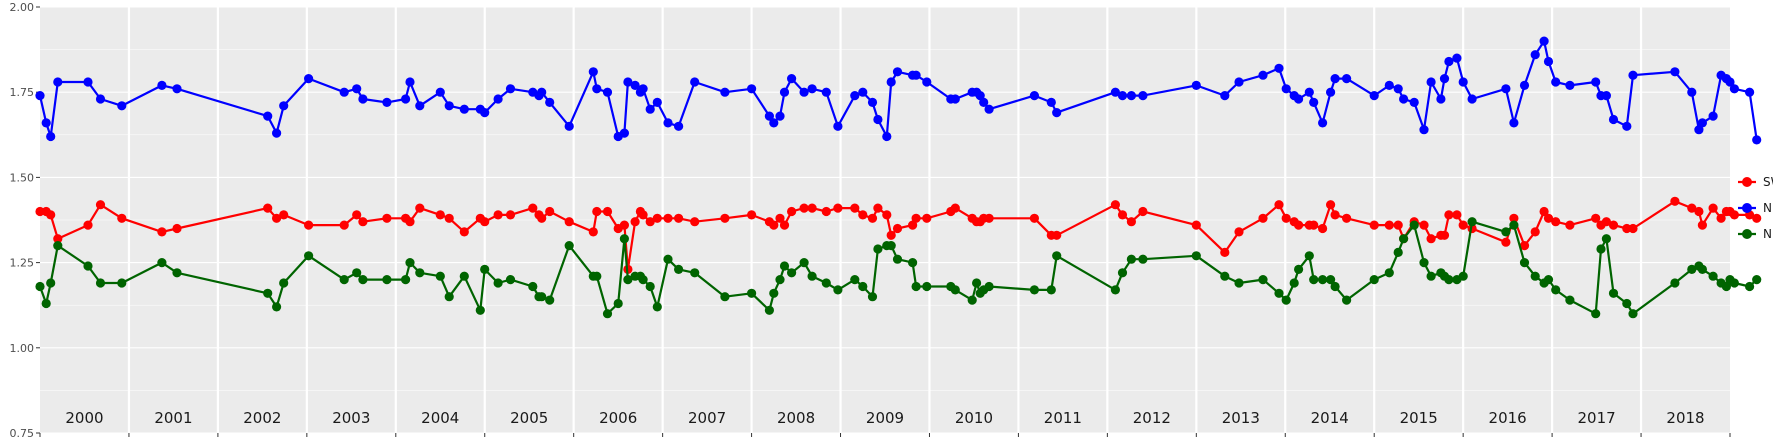  Describe the element at coordinates (22, 433) in the screenshot. I see `y-tick-label: 0.75` at that location.